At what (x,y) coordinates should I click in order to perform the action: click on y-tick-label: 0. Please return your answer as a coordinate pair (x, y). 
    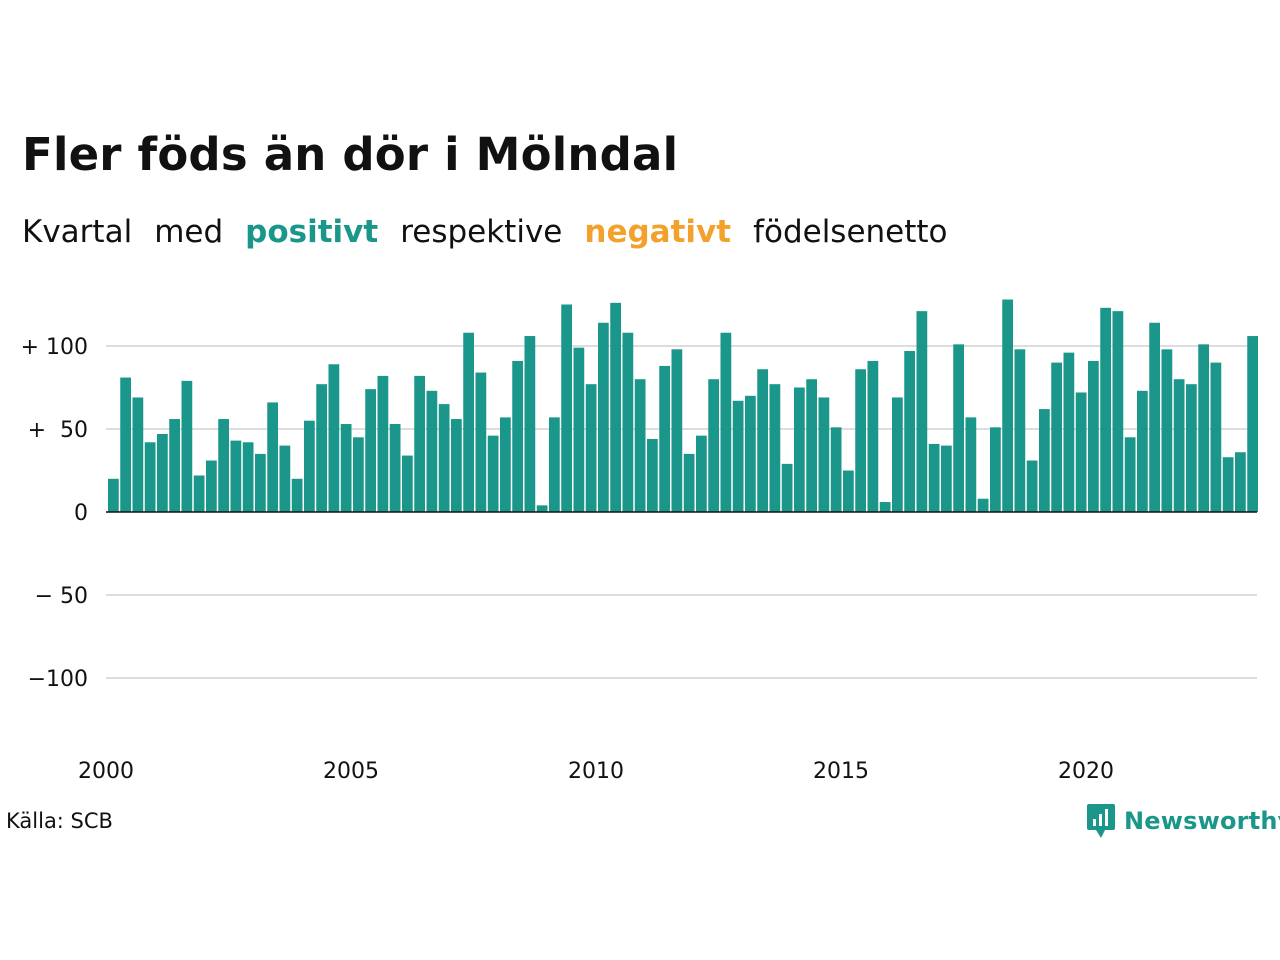
    Looking at the image, I should click on (81, 513).